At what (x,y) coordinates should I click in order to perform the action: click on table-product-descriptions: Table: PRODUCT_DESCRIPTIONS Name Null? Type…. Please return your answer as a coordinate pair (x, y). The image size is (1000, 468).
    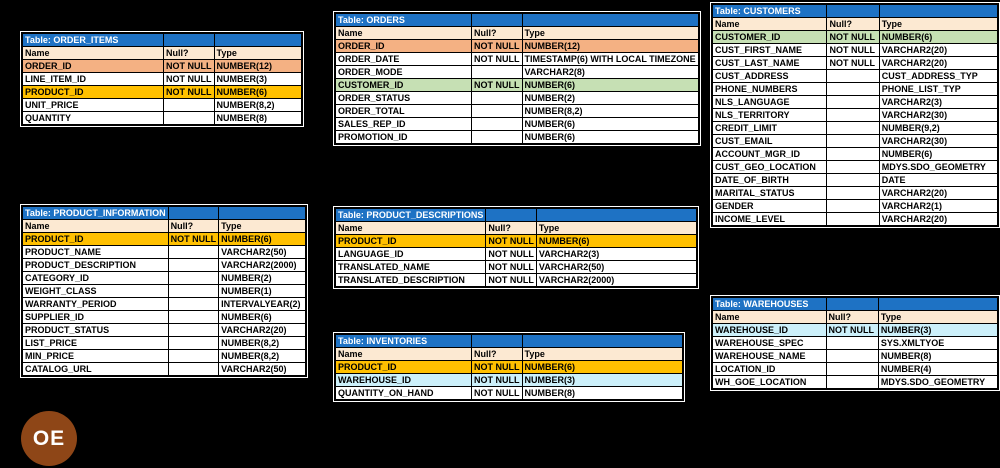
    Looking at the image, I should click on (516, 247).